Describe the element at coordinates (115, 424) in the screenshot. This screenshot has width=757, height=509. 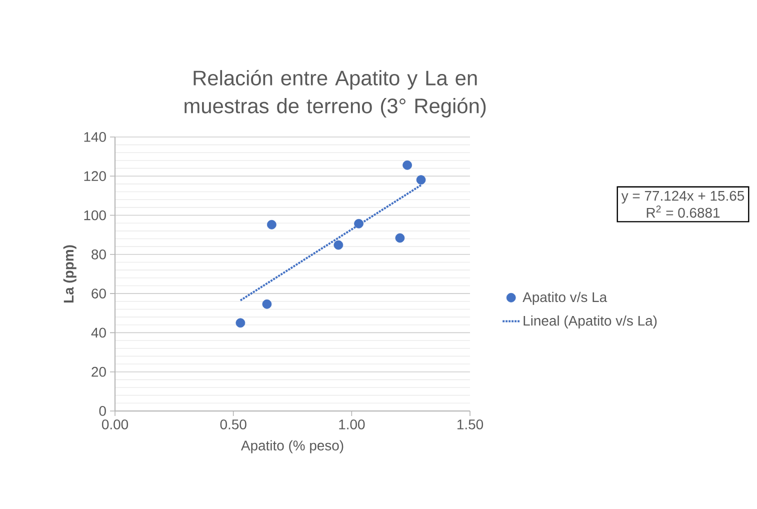
I see `x-tick-label: 0.00` at that location.